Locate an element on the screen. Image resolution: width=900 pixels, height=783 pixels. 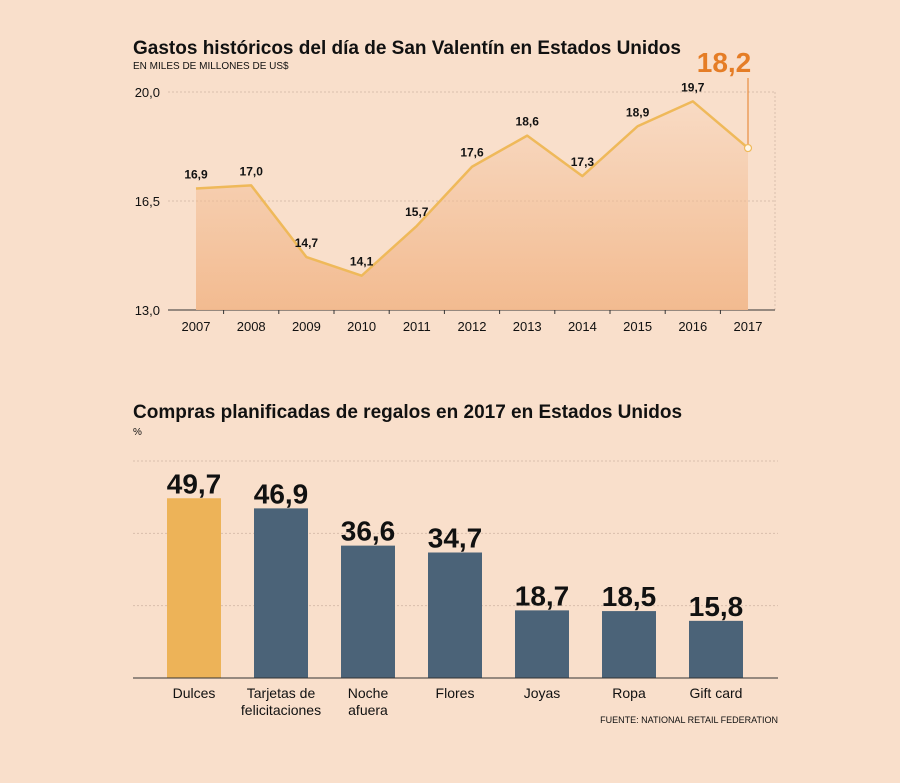
category-label-3: Flores is located at coordinates (455, 693).